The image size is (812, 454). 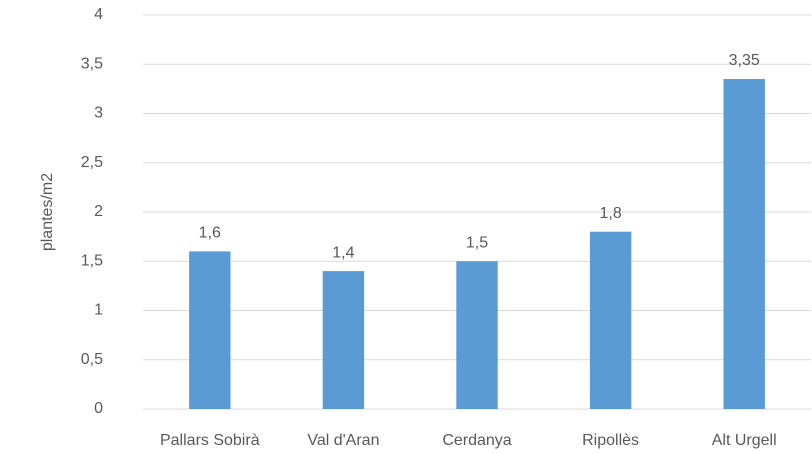 I want to click on y-tick-label: 3, so click(x=98, y=113).